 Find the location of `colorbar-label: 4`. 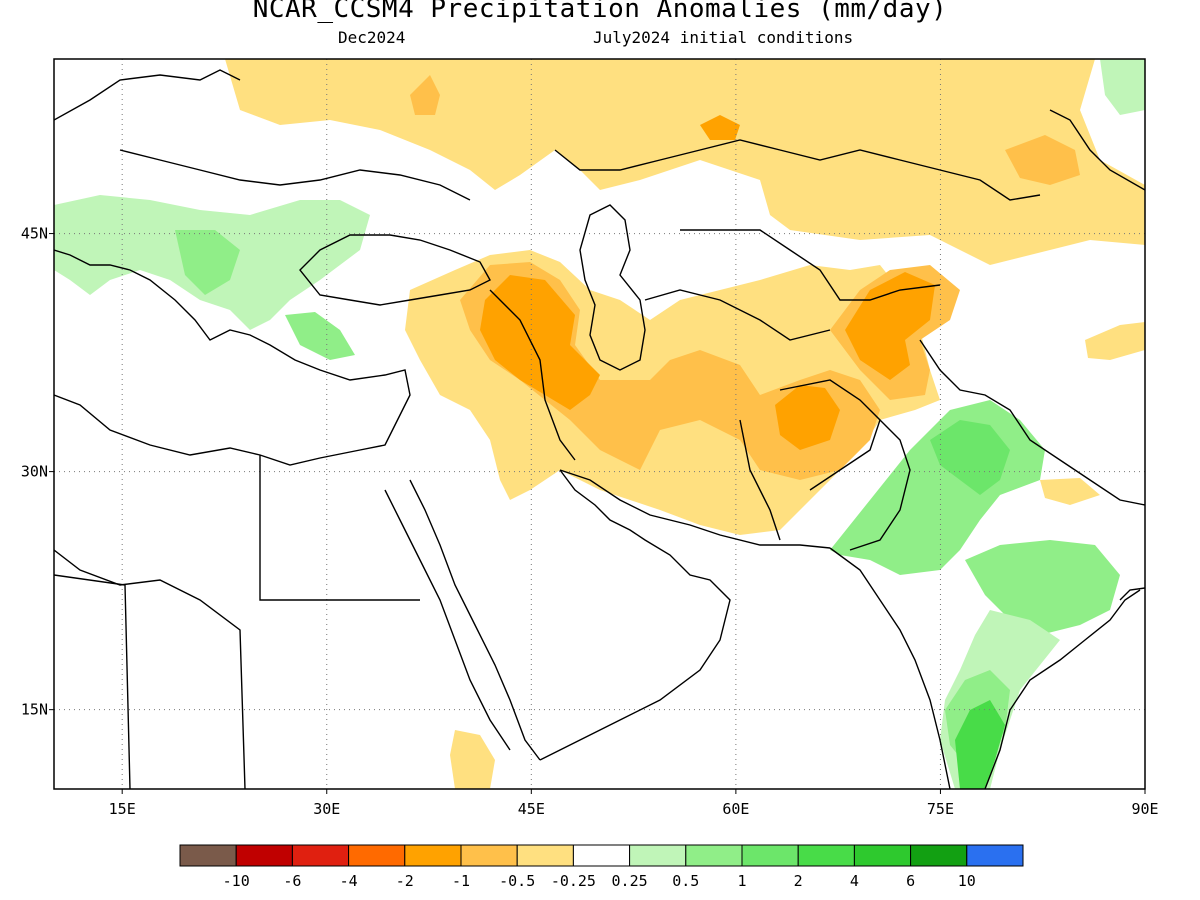

colorbar-label: 4 is located at coordinates (854, 881).